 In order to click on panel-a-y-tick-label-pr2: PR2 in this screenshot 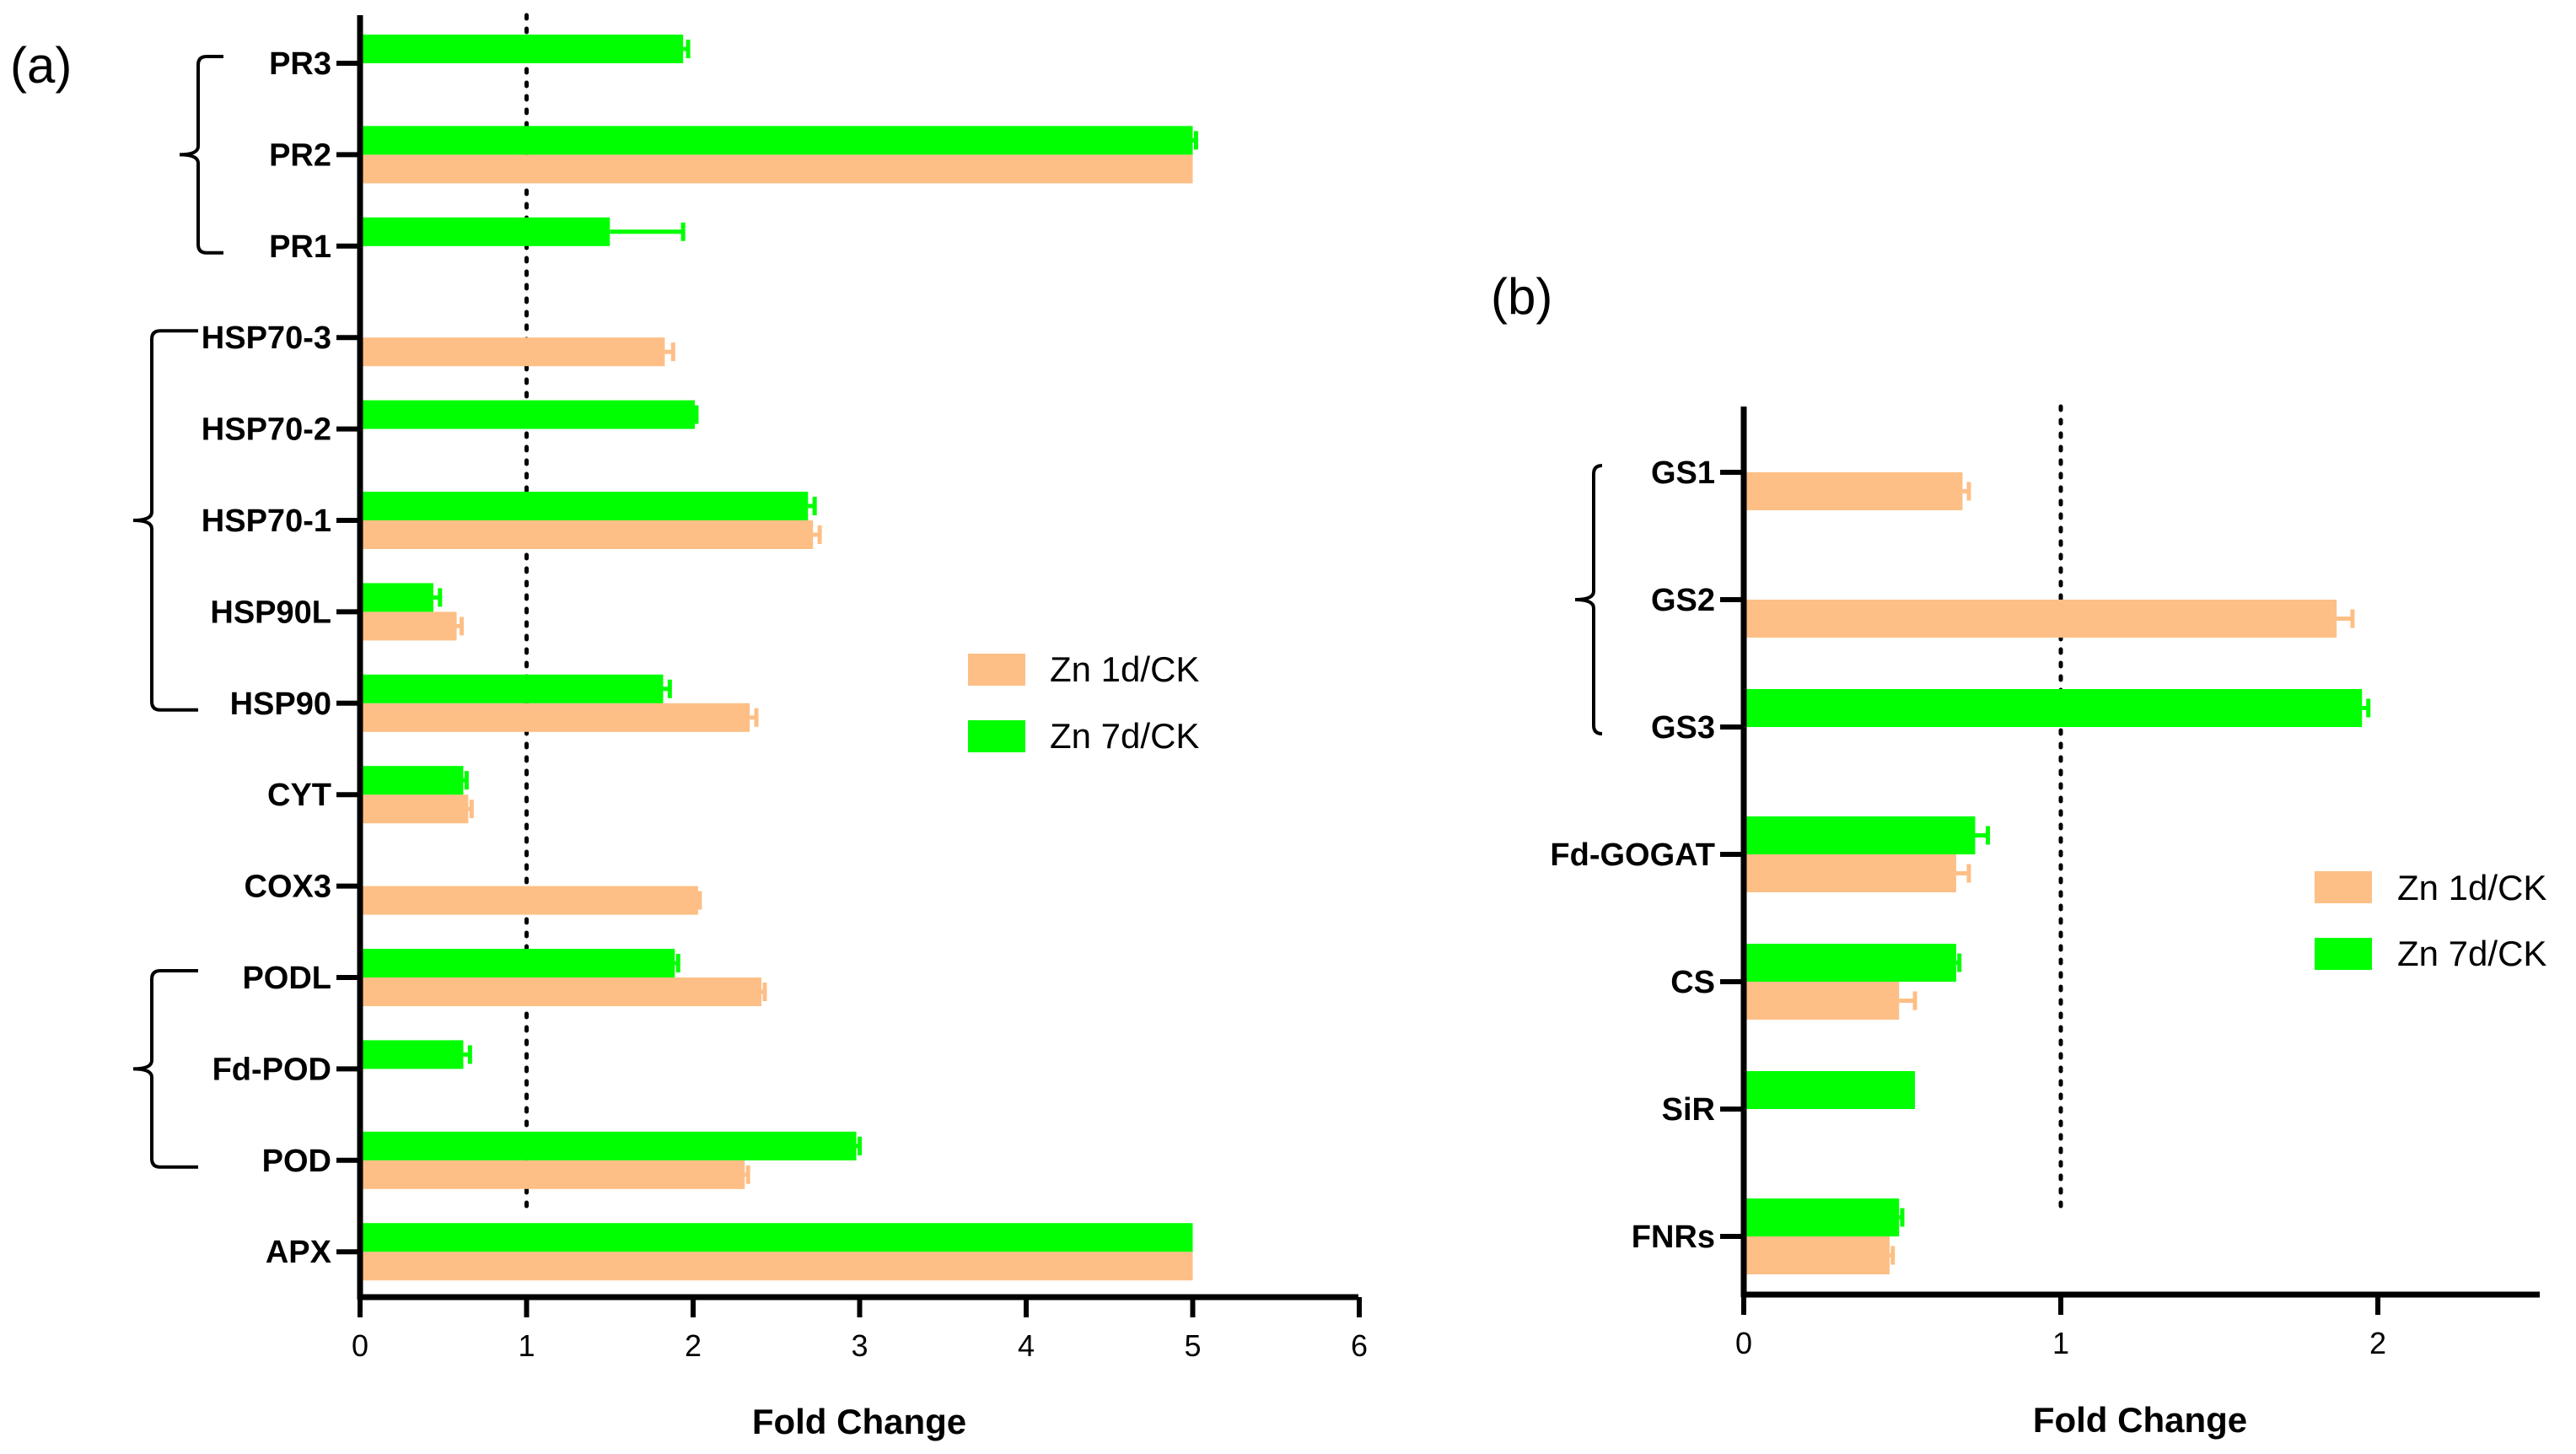, I will do `click(300, 155)`.